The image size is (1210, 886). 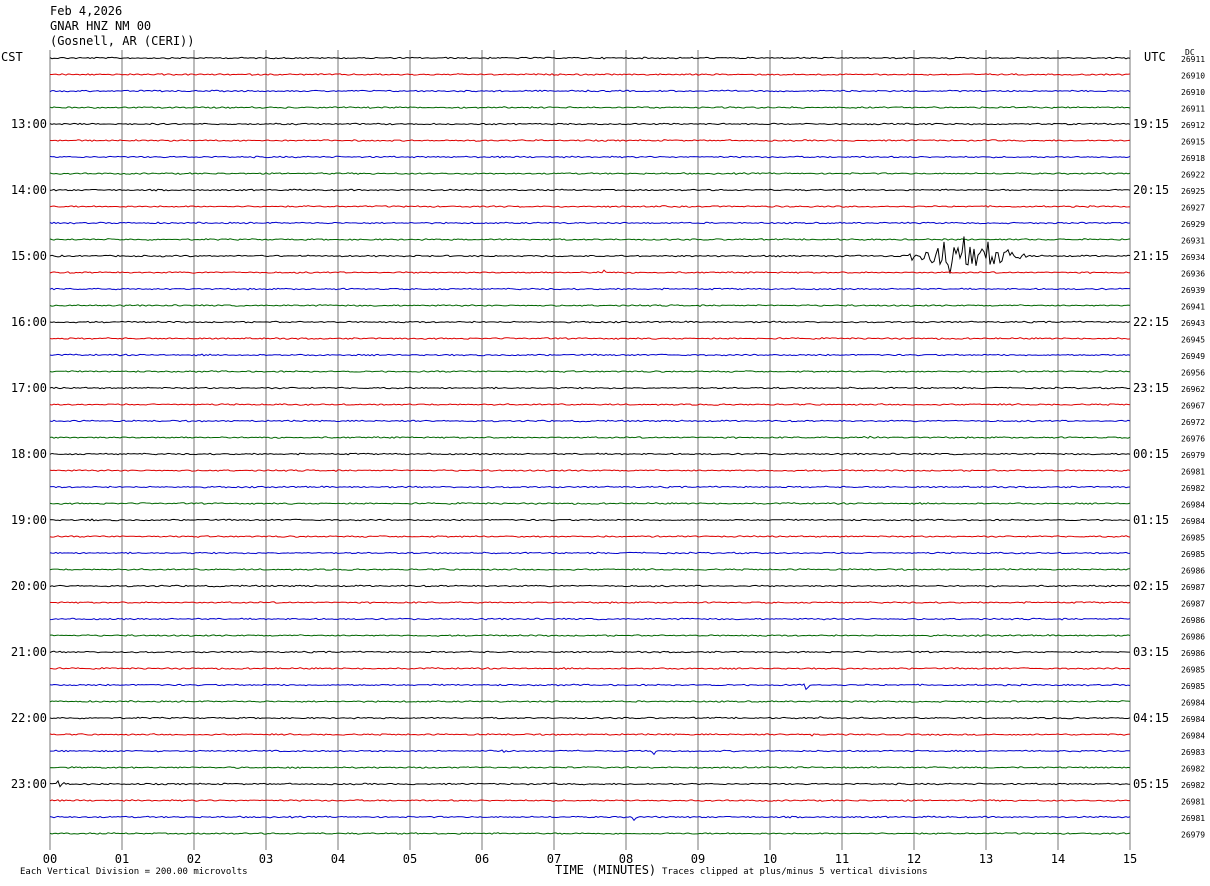 What do you see at coordinates (1155, 57) in the screenshot?
I see `right-axis-title: UTC` at bounding box center [1155, 57].